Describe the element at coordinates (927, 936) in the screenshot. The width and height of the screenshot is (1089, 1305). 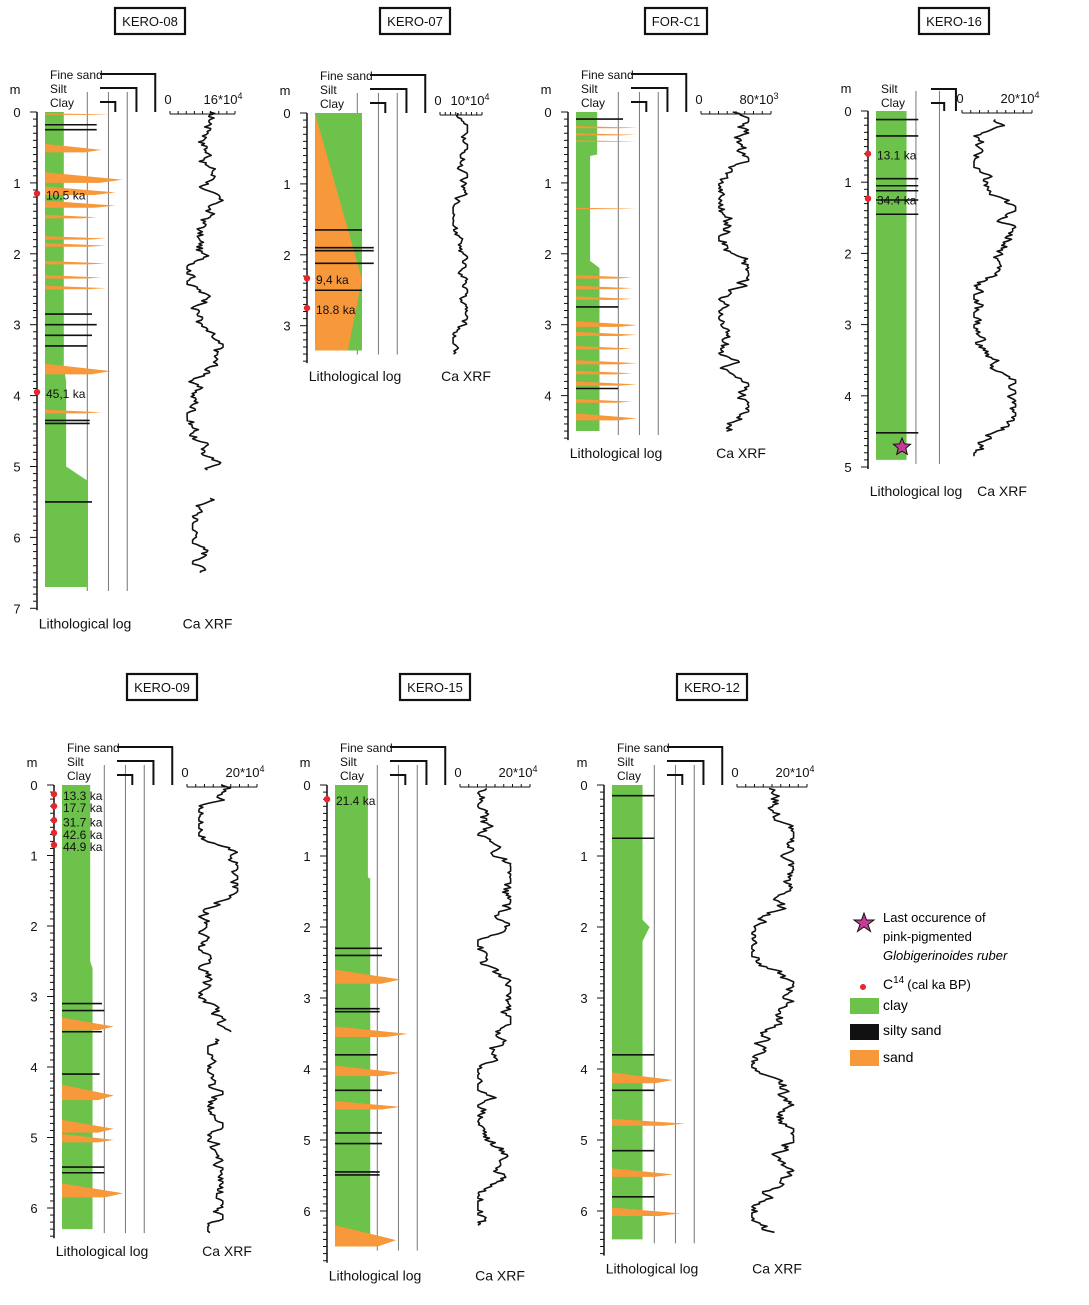
I see `legend-star-line2: pink-pigmented` at that location.